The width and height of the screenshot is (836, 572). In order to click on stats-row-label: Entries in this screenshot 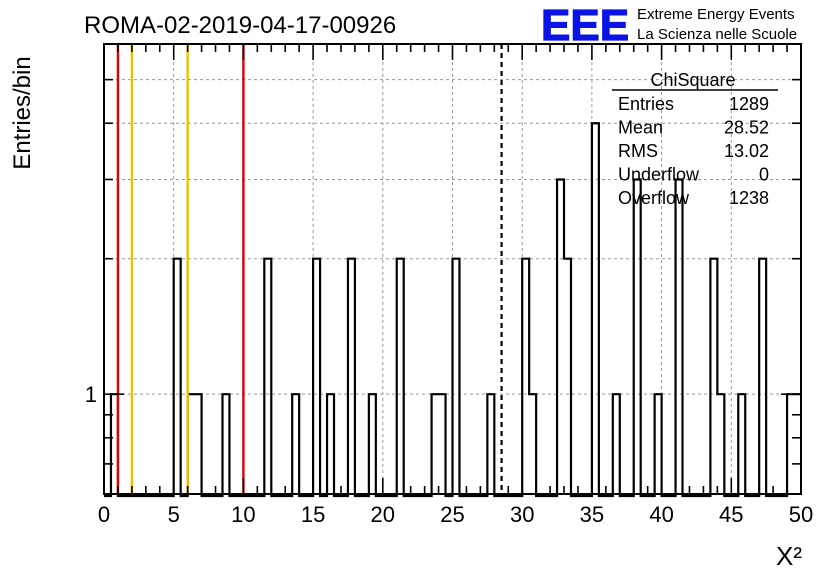, I will do `click(646, 104)`.